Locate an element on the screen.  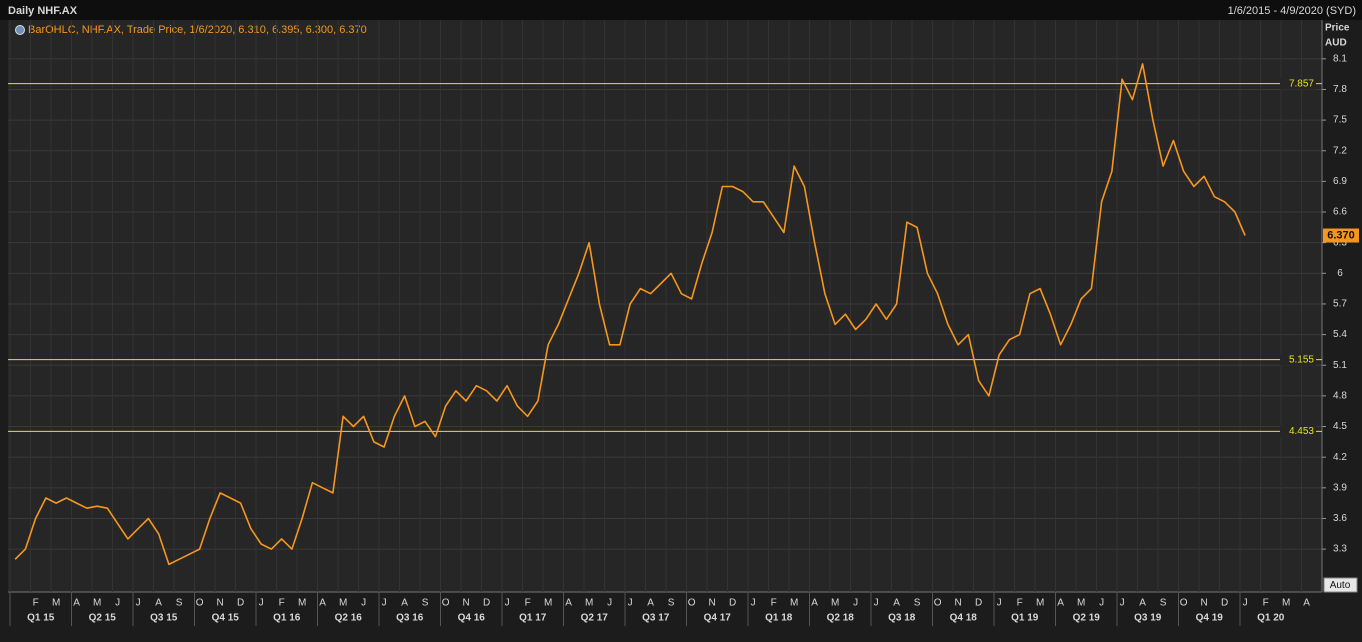
quarter-label: Q2 17 is located at coordinates (595, 618).